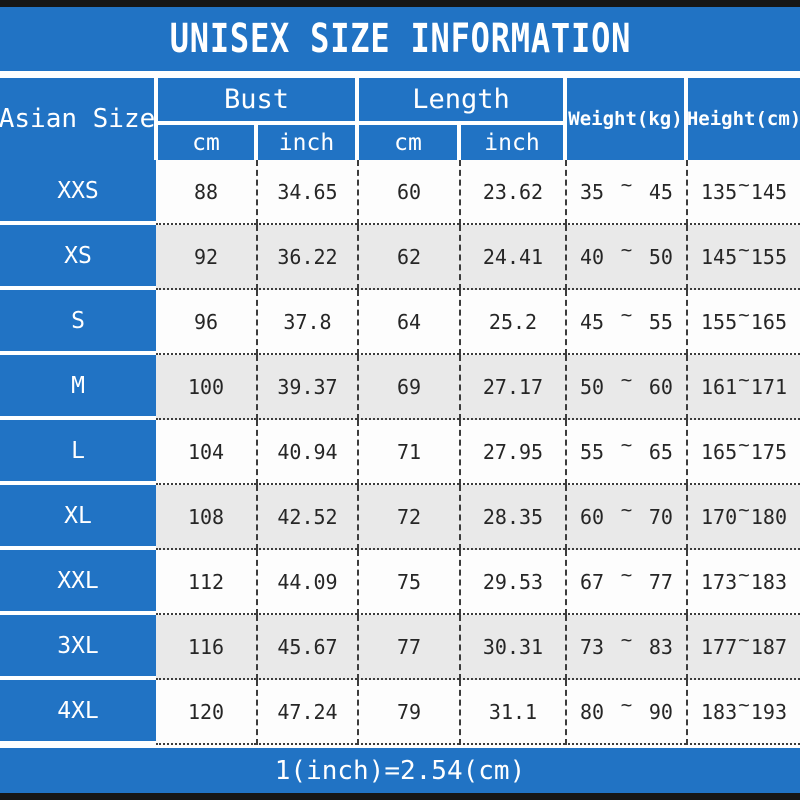 The height and width of the screenshot is (800, 800). What do you see at coordinates (78, 582) in the screenshot?
I see `size-cell: XXL` at bounding box center [78, 582].